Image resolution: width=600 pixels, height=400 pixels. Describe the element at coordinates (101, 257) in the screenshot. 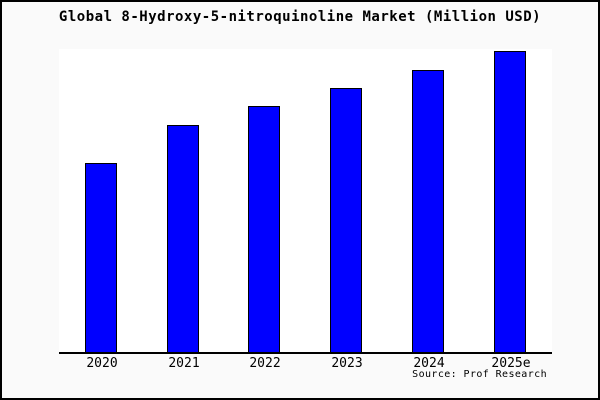

I see `bar-2020` at that location.